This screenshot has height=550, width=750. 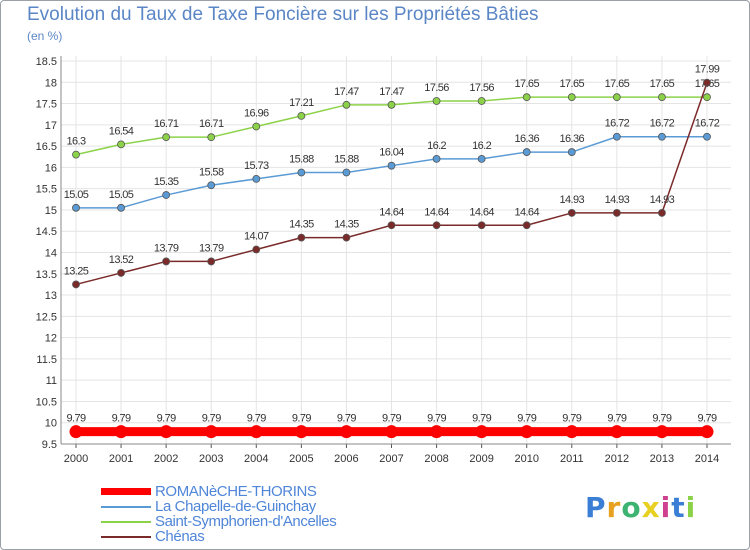 What do you see at coordinates (46, 62) in the screenshot?
I see `y-tick-label: 18.5` at bounding box center [46, 62].